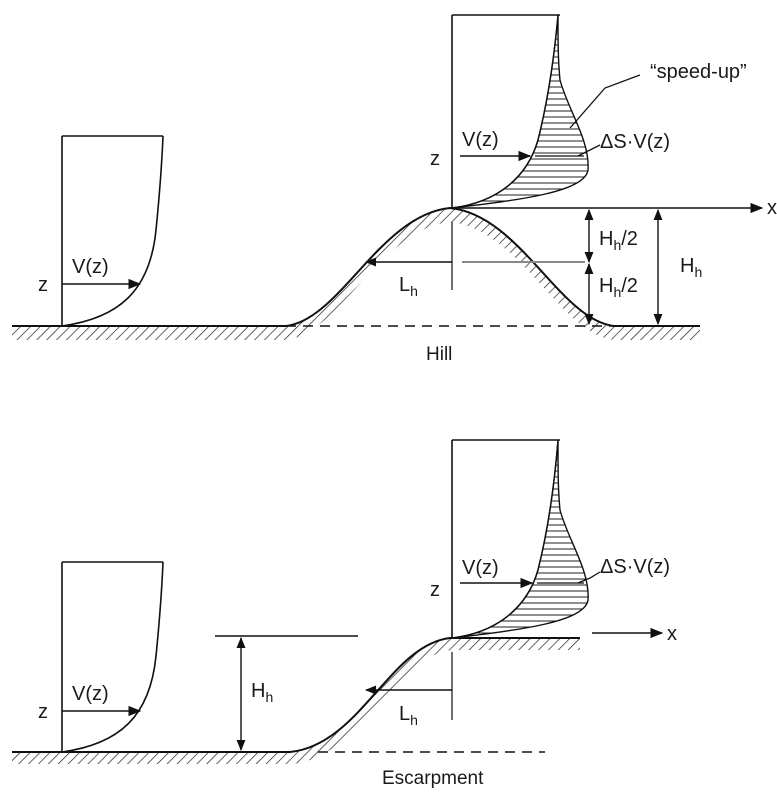 This screenshot has width=777, height=794. Describe the element at coordinates (672, 634) in the screenshot. I see `escarpment-x-axis-label: x` at that location.